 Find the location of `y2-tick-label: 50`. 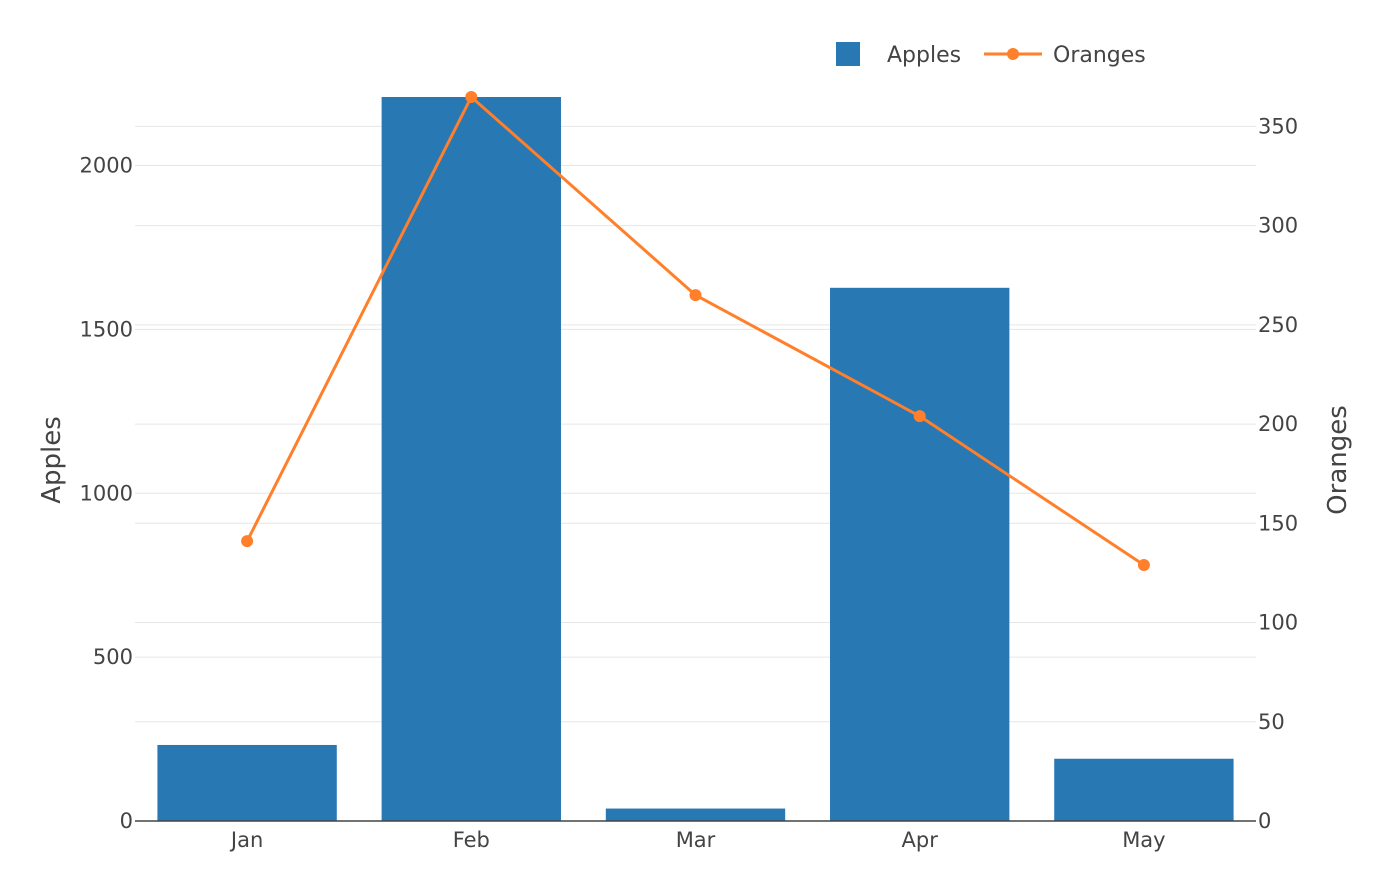

y2-tick-label: 50 is located at coordinates (1271, 722).